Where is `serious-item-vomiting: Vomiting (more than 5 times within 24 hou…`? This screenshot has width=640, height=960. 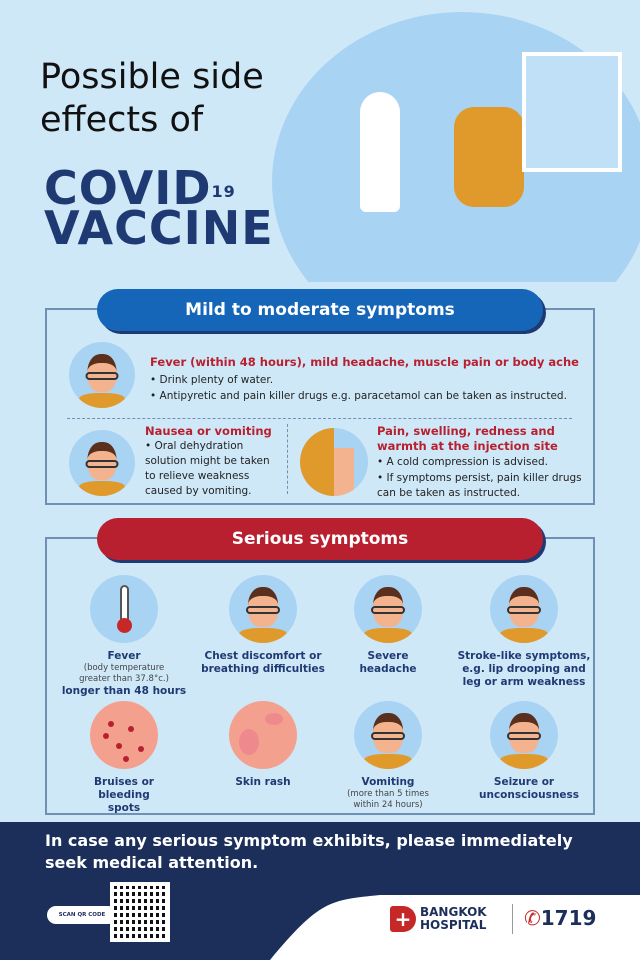 serious-item-vomiting: Vomiting (more than 5 times within 24 hou… is located at coordinates (388, 793).